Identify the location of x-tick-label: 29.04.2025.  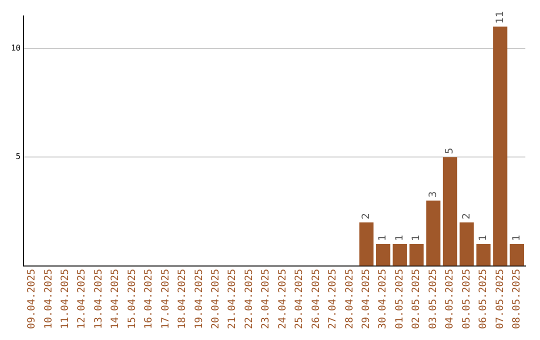
(366, 299).